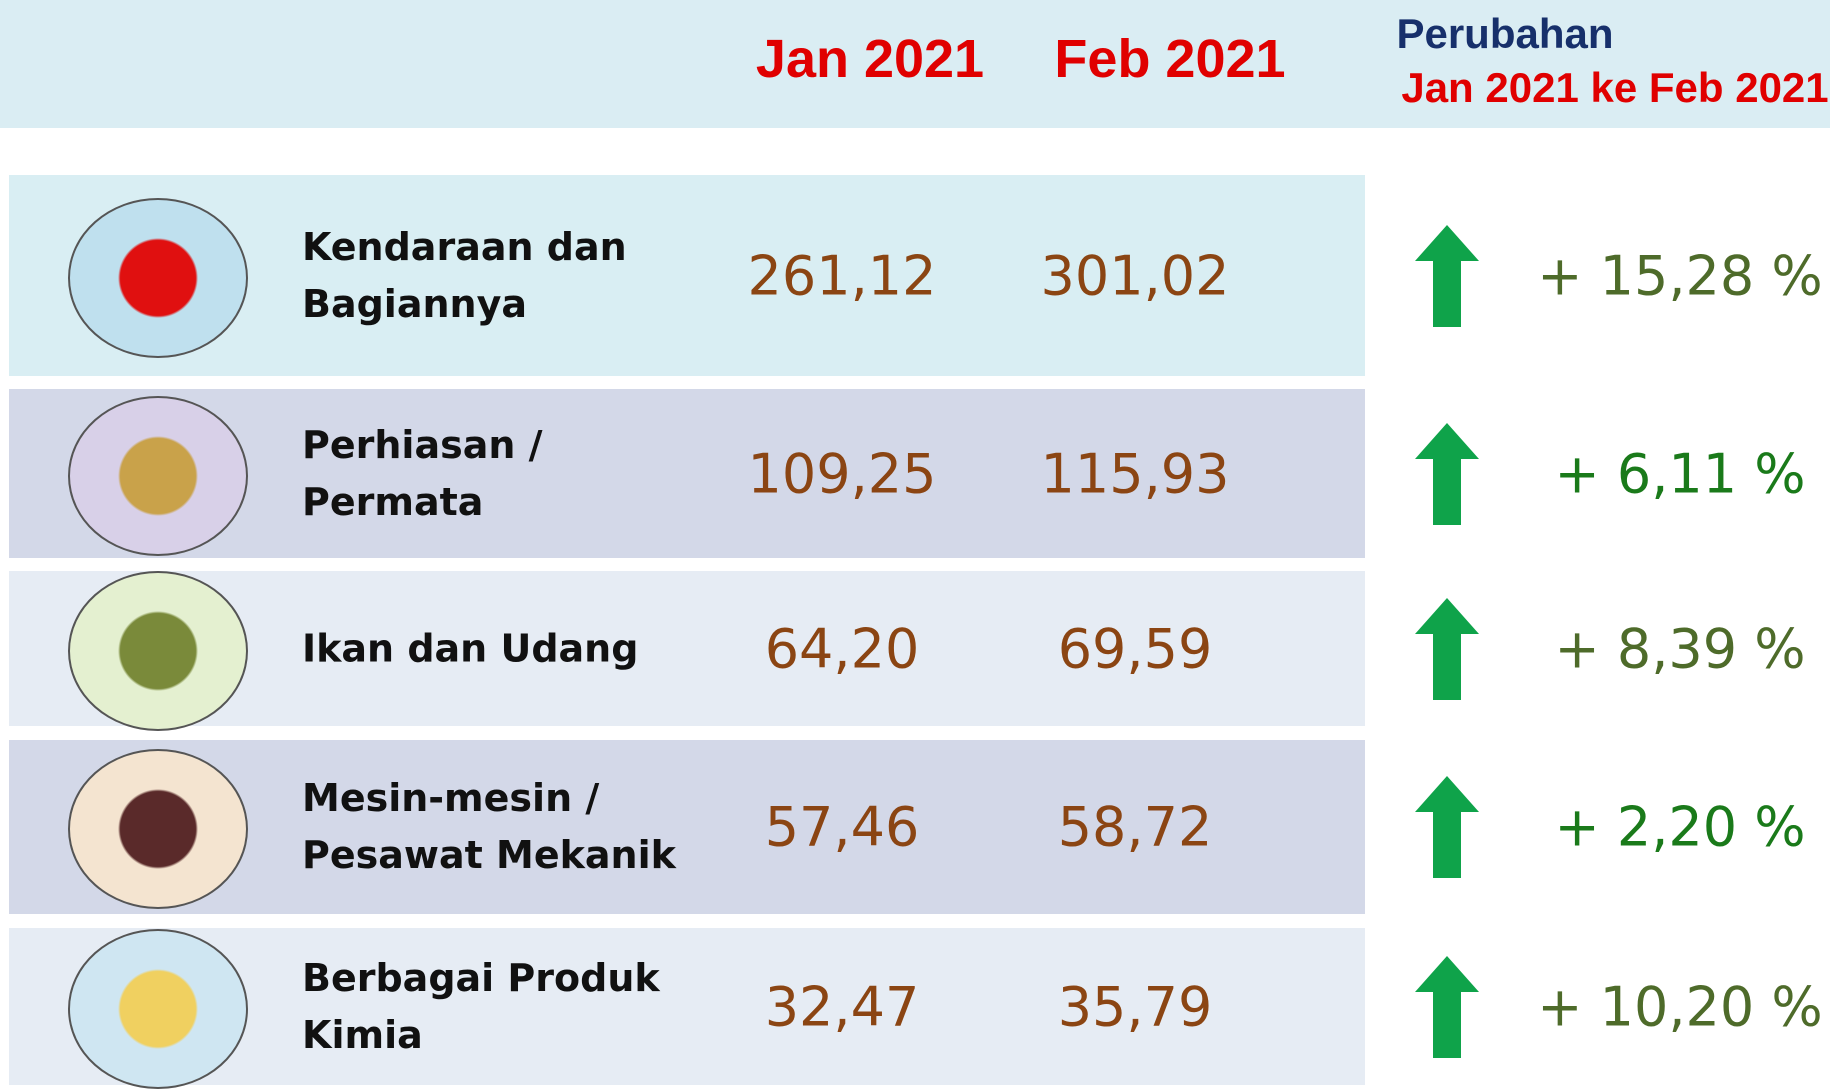 This screenshot has width=1830, height=1089. Describe the element at coordinates (842, 1006) in the screenshot. I see `jan-value: 32,47` at that location.